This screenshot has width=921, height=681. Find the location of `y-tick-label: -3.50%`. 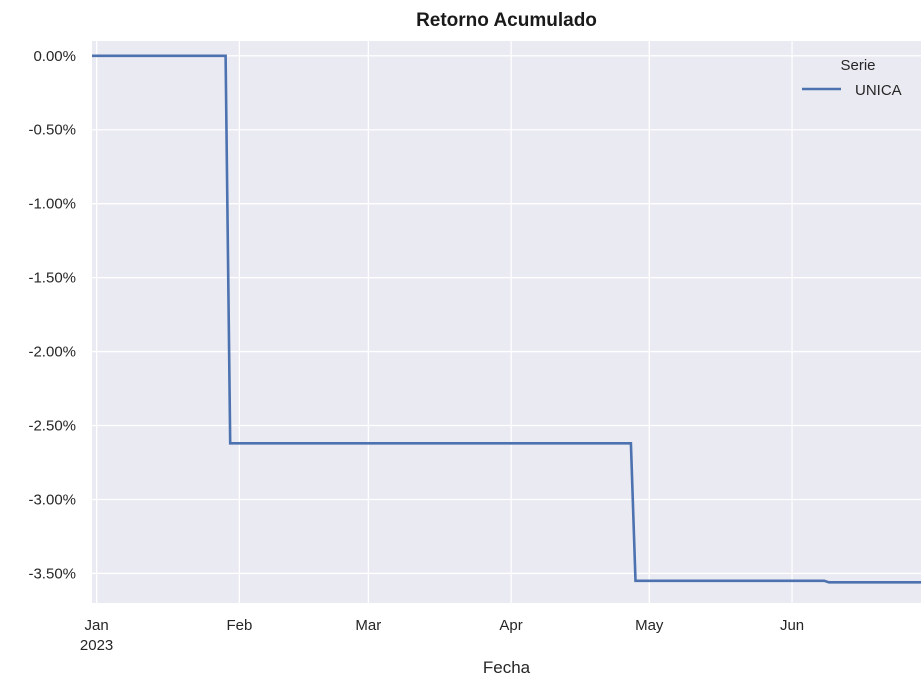

y-tick-label: -3.50% is located at coordinates (52, 573).